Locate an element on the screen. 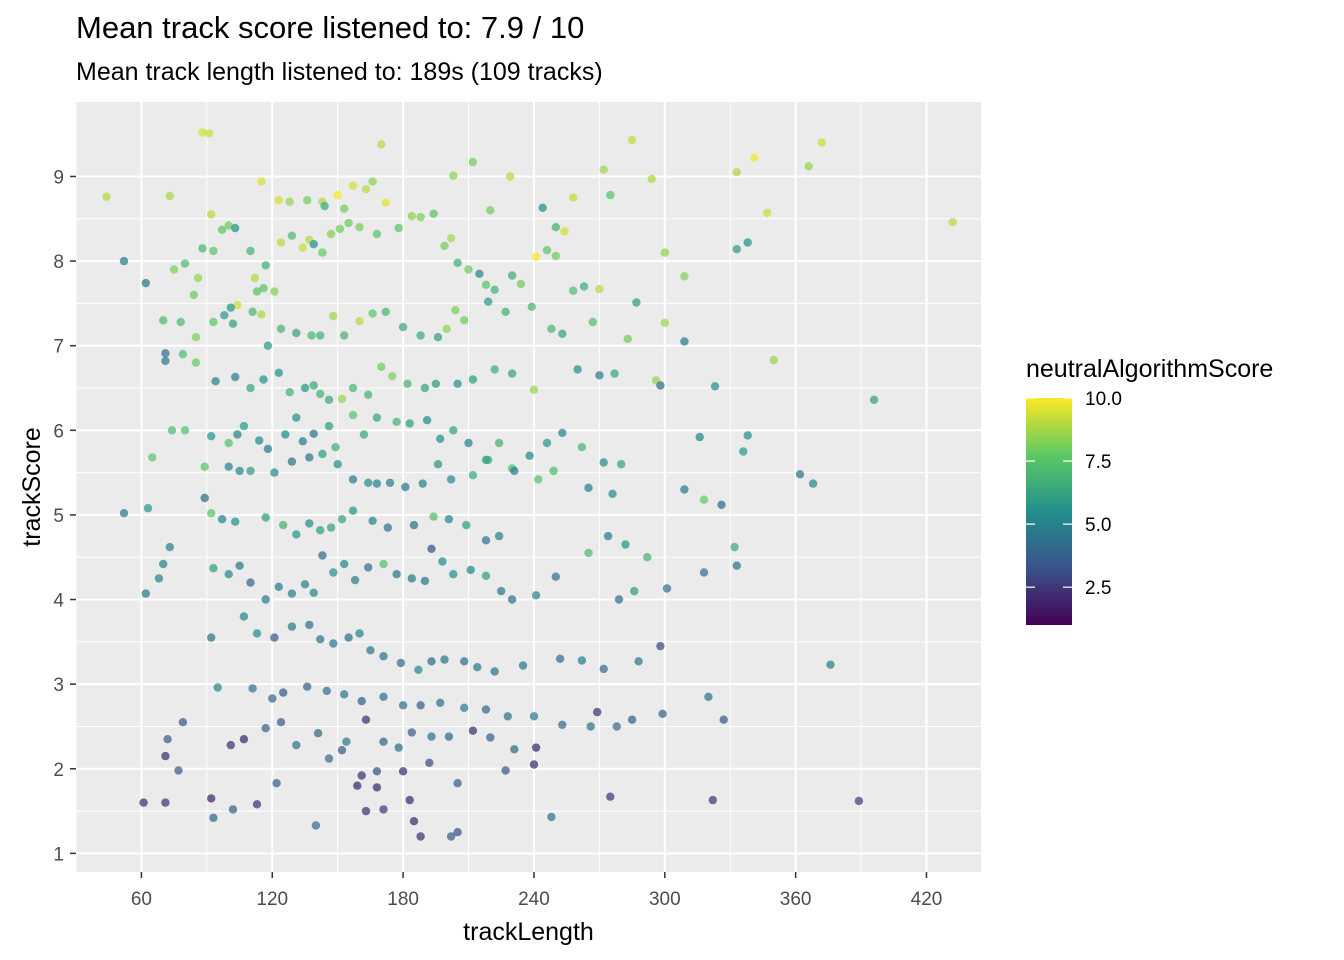 The width and height of the screenshot is (1344, 960). legend-colorbar is located at coordinates (1049, 511).